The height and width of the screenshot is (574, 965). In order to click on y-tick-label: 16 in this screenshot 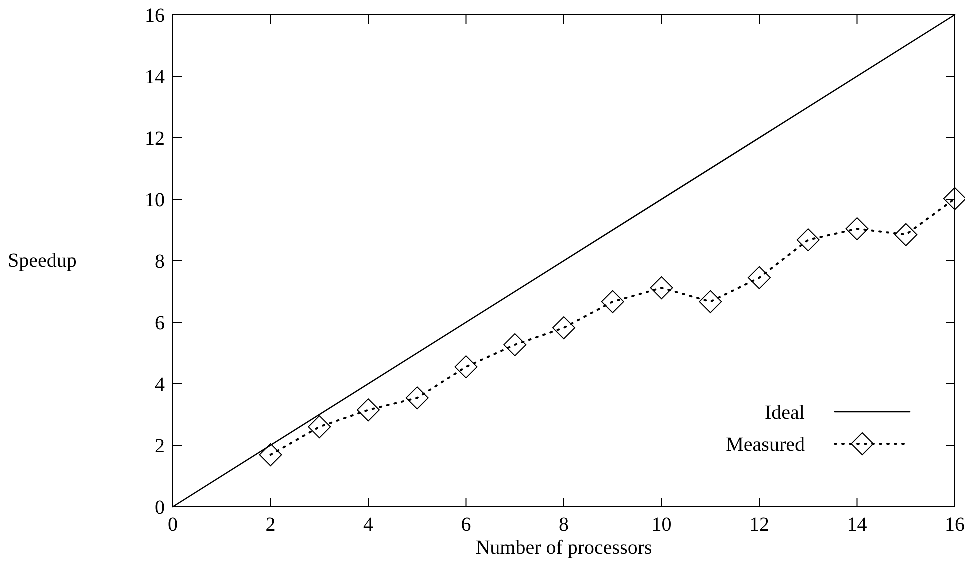, I will do `click(155, 16)`.